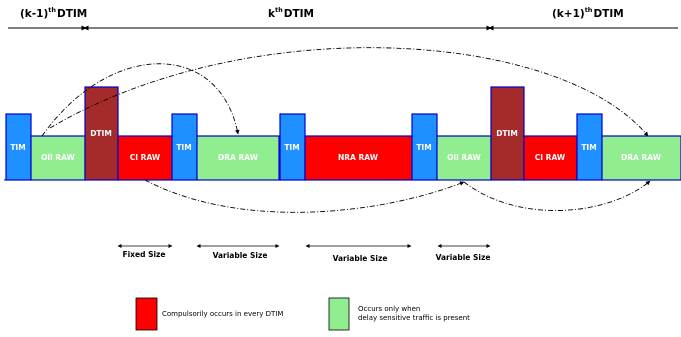  I want to click on variable-size-label-2: Variable Size, so click(360, 258).